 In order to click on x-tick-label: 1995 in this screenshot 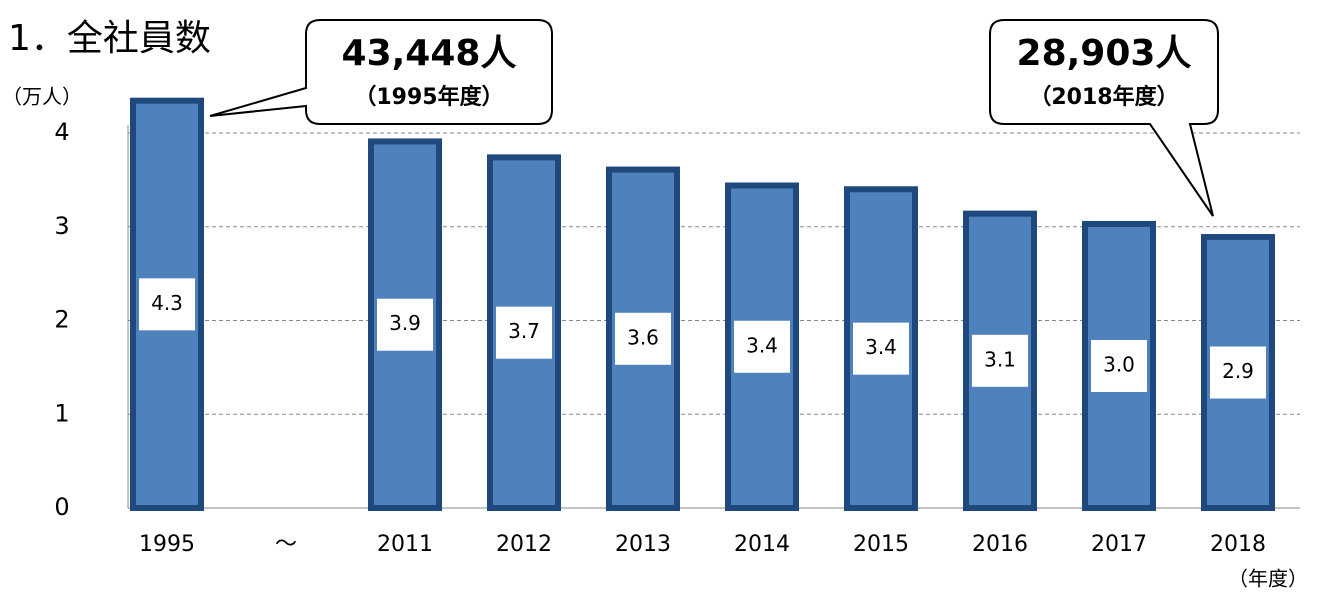, I will do `click(167, 544)`.